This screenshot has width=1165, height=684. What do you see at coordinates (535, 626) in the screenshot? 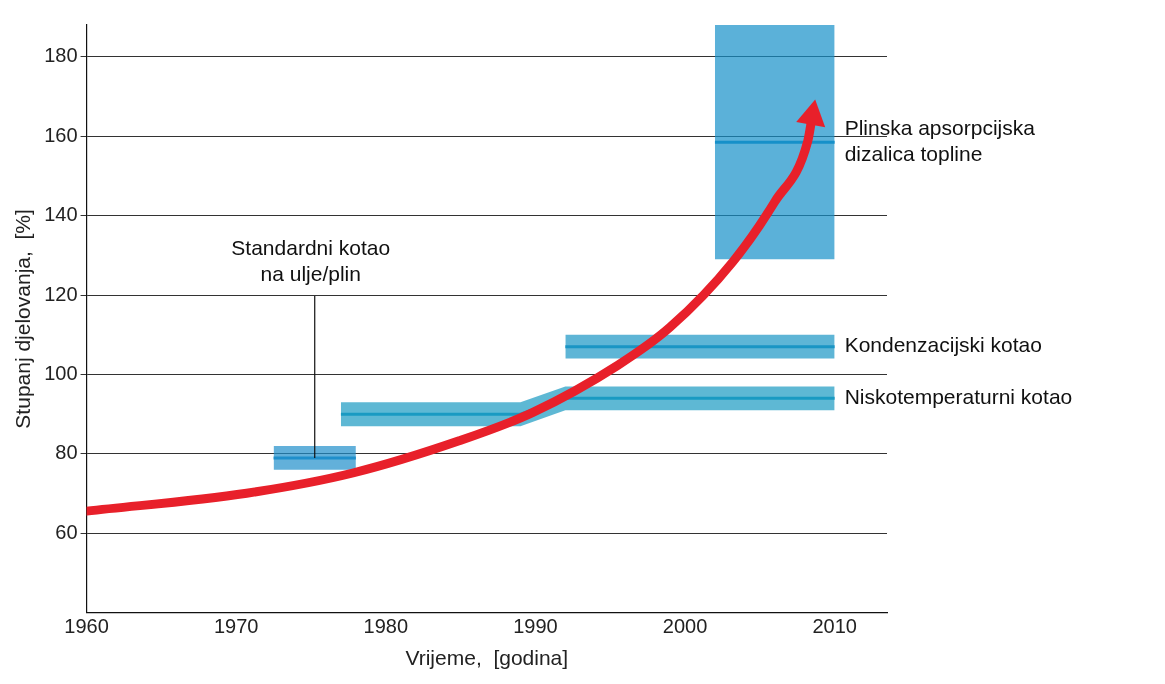
I see `x-tick-label: 1990` at bounding box center [535, 626].